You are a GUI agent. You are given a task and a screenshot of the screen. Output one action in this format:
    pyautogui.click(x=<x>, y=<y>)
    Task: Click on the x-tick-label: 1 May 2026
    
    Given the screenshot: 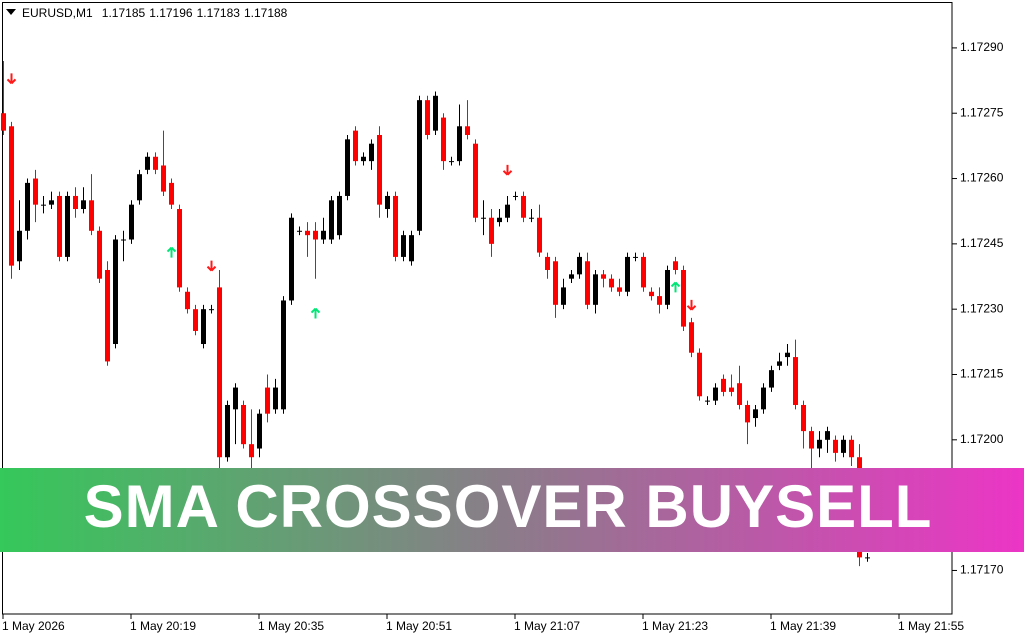 What is the action you would take?
    pyautogui.click(x=33, y=626)
    